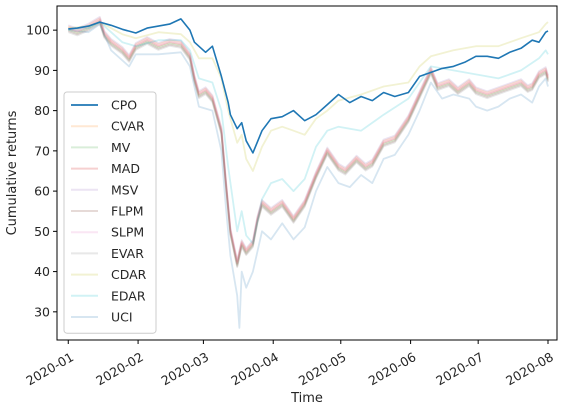  Describe the element at coordinates (12, 172) in the screenshot. I see `y-axis-label: Cumulative returns` at that location.